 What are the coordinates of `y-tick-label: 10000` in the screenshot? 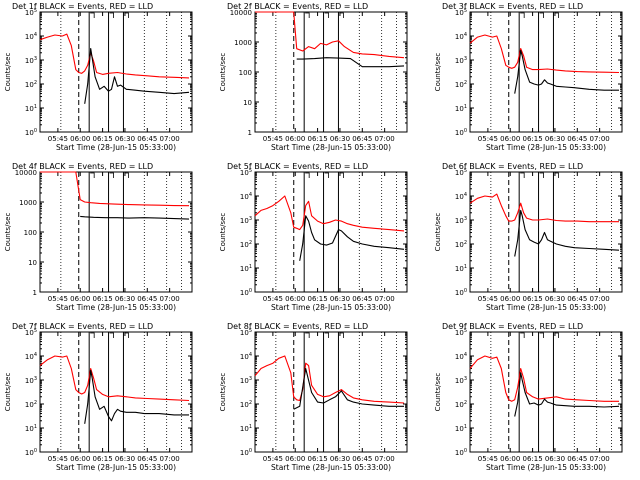 It's located at (241, 13).